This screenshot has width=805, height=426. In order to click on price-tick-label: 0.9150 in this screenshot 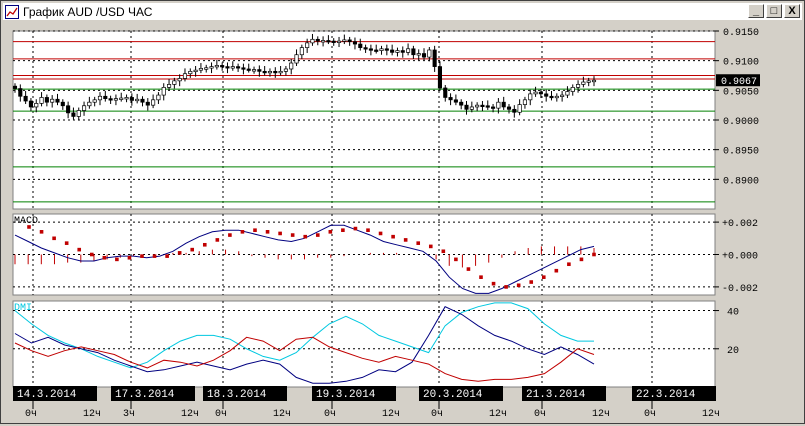, I will do `click(741, 33)`.